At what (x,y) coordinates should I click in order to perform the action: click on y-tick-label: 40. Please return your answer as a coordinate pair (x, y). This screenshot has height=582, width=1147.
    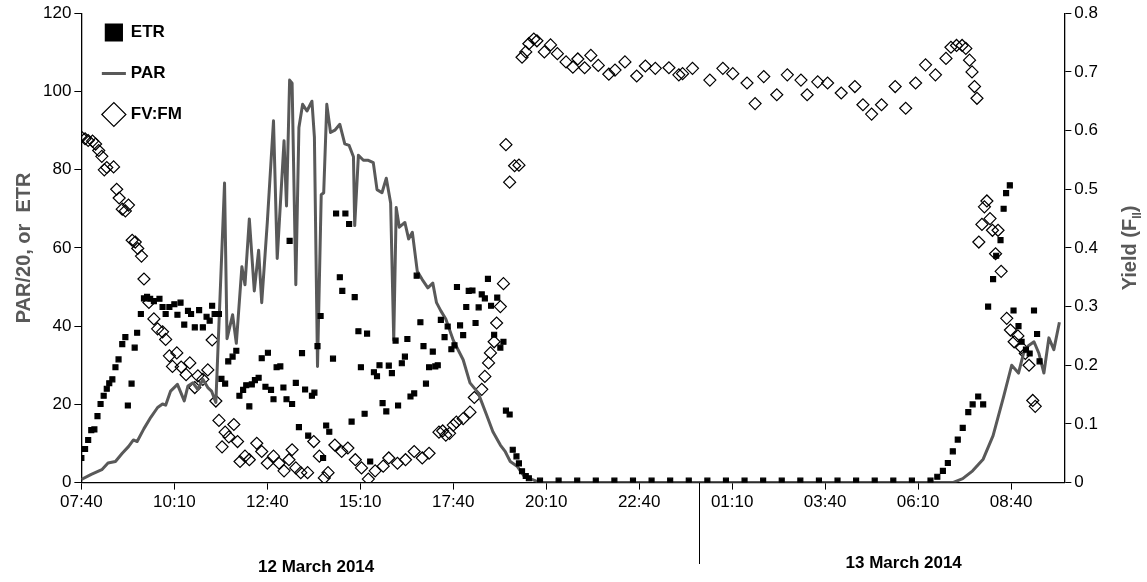
    Looking at the image, I should click on (62, 325).